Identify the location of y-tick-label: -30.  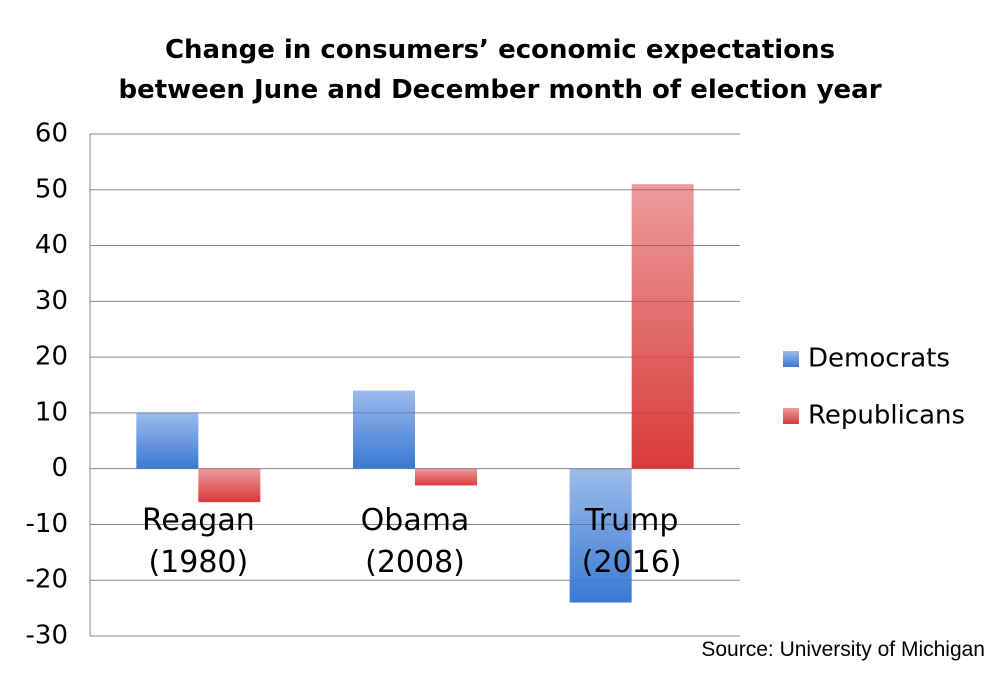
(47, 636).